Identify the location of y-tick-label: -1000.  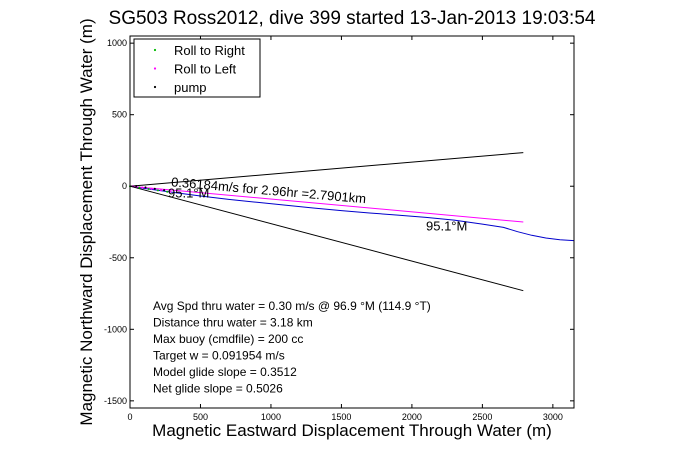
(115, 329).